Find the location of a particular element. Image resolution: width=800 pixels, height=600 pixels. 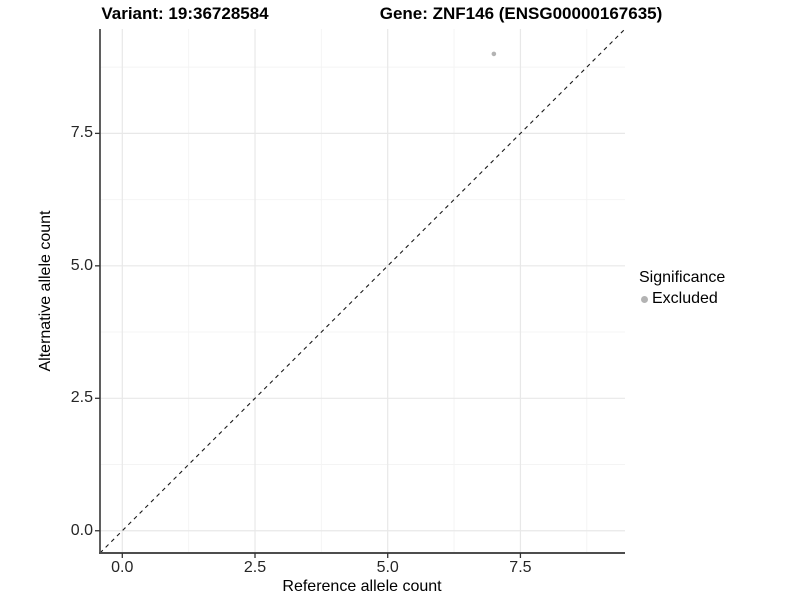

y-tick-label: 2.5 is located at coordinates (81, 398).